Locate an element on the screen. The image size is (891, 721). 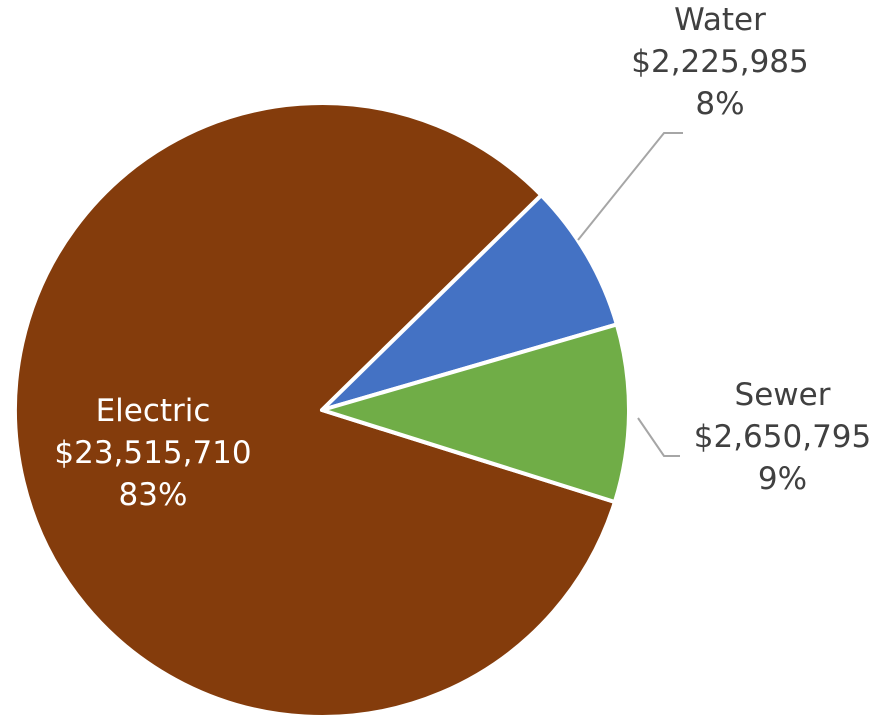
slice-sewer is located at coordinates (475, 413).